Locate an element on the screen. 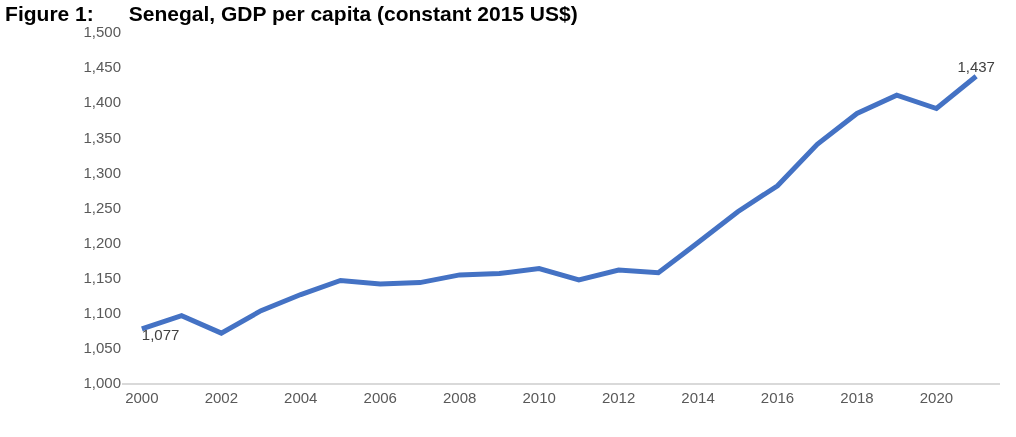 The height and width of the screenshot is (437, 1016). x-tick-label: 2016 is located at coordinates (777, 397).